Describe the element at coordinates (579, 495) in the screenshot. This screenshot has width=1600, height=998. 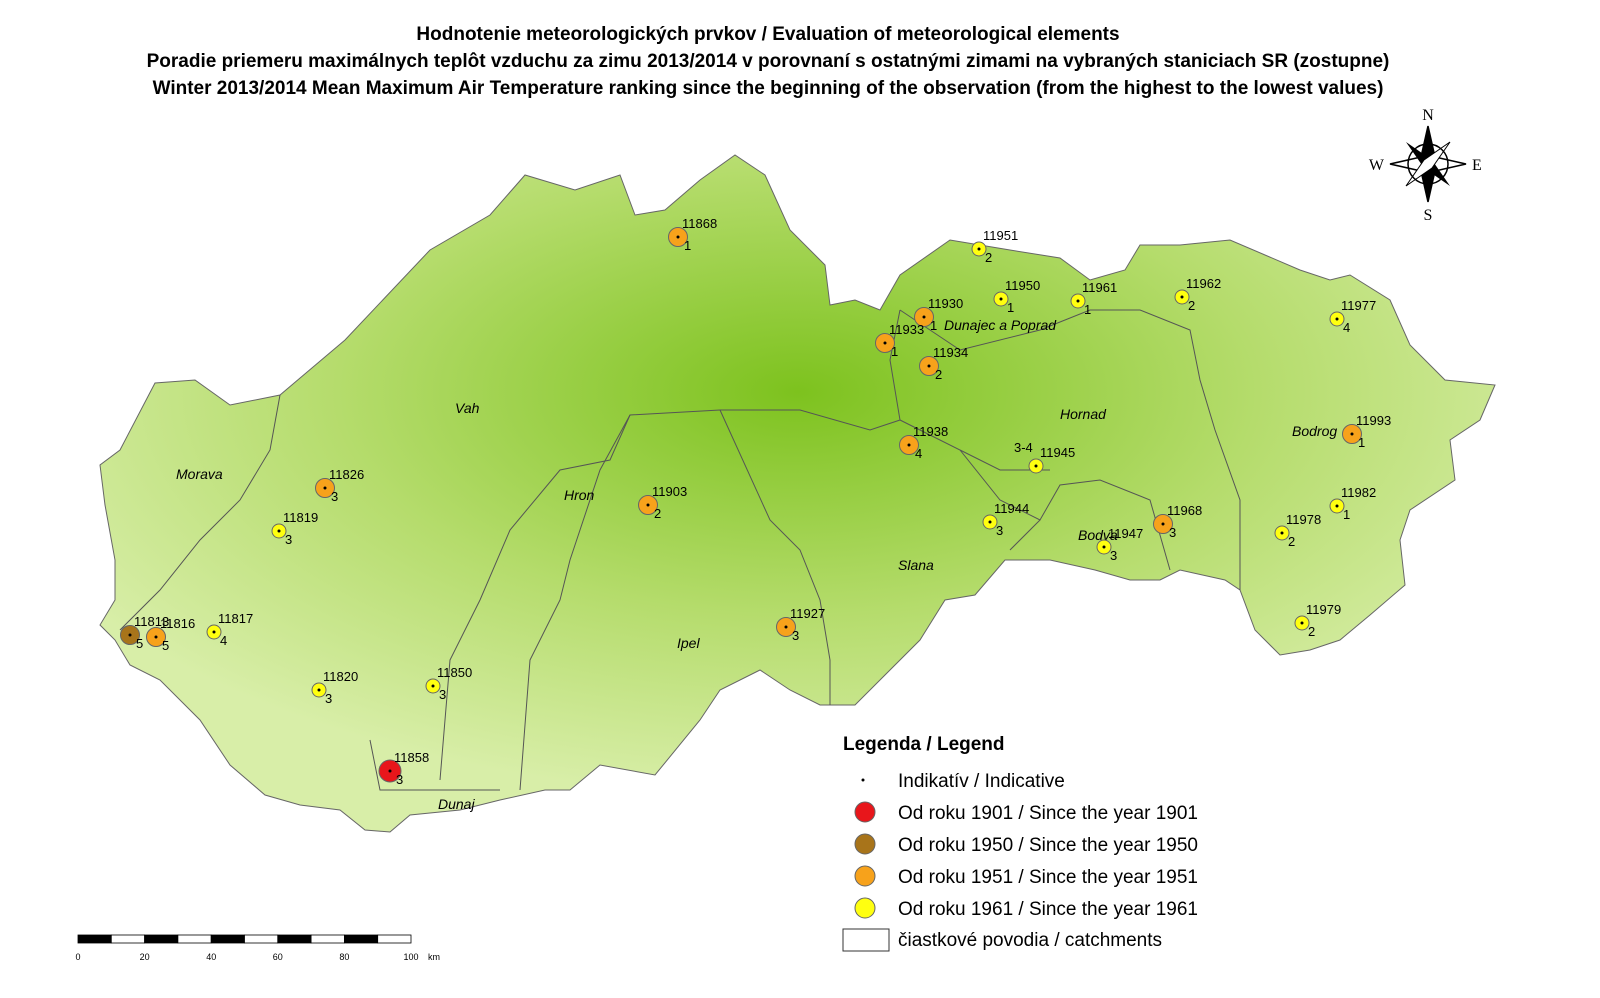
I see `basin-label: Hron` at that location.